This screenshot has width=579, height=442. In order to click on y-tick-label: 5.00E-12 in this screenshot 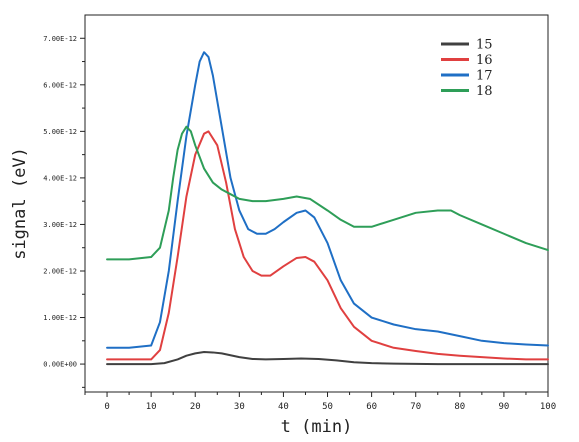, I will do `click(60, 132)`.